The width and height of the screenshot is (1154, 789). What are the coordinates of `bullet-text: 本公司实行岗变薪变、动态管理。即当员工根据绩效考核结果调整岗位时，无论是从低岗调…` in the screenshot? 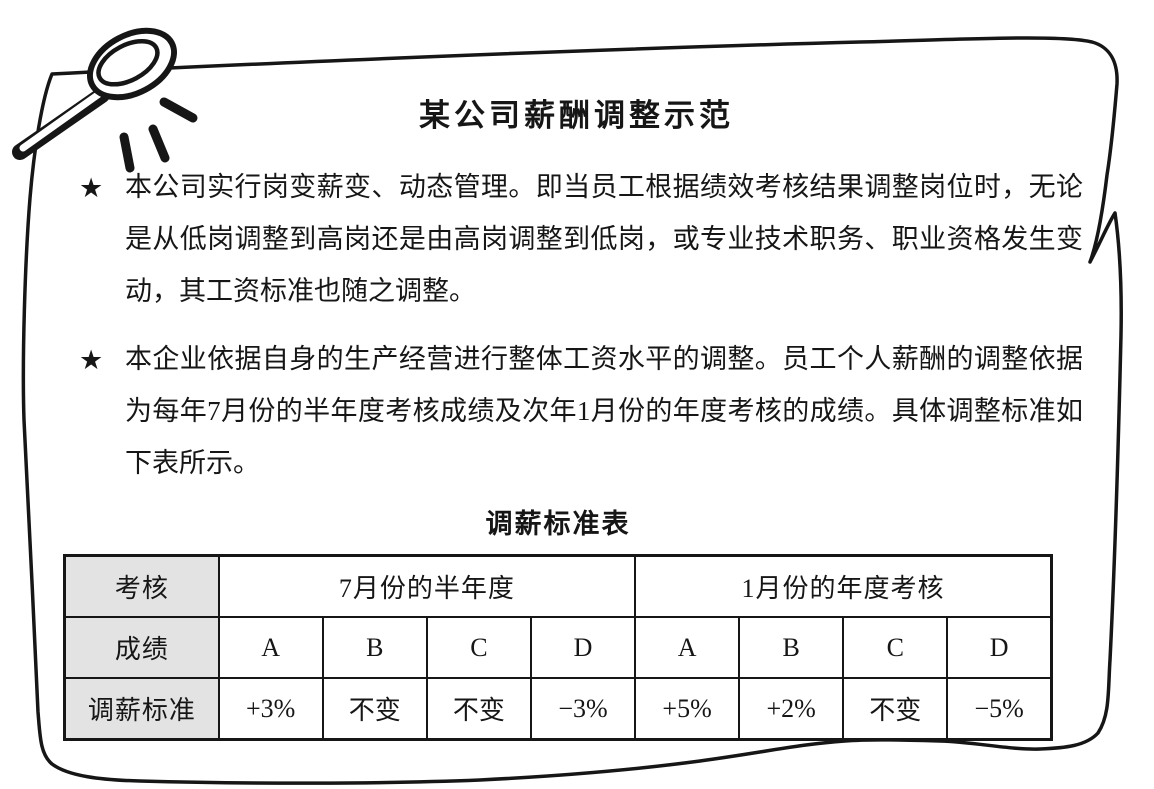 It's located at (604, 239).